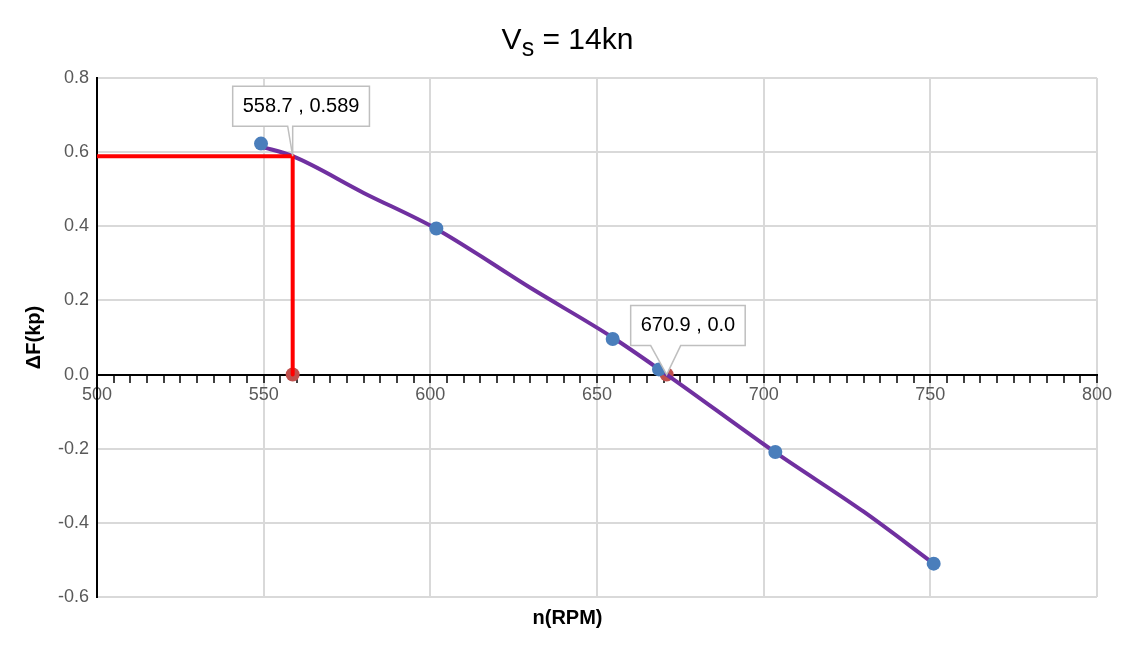 This screenshot has width=1135, height=650. I want to click on chart-title: V$_{s}$ = 14kn, so click(567, 42).